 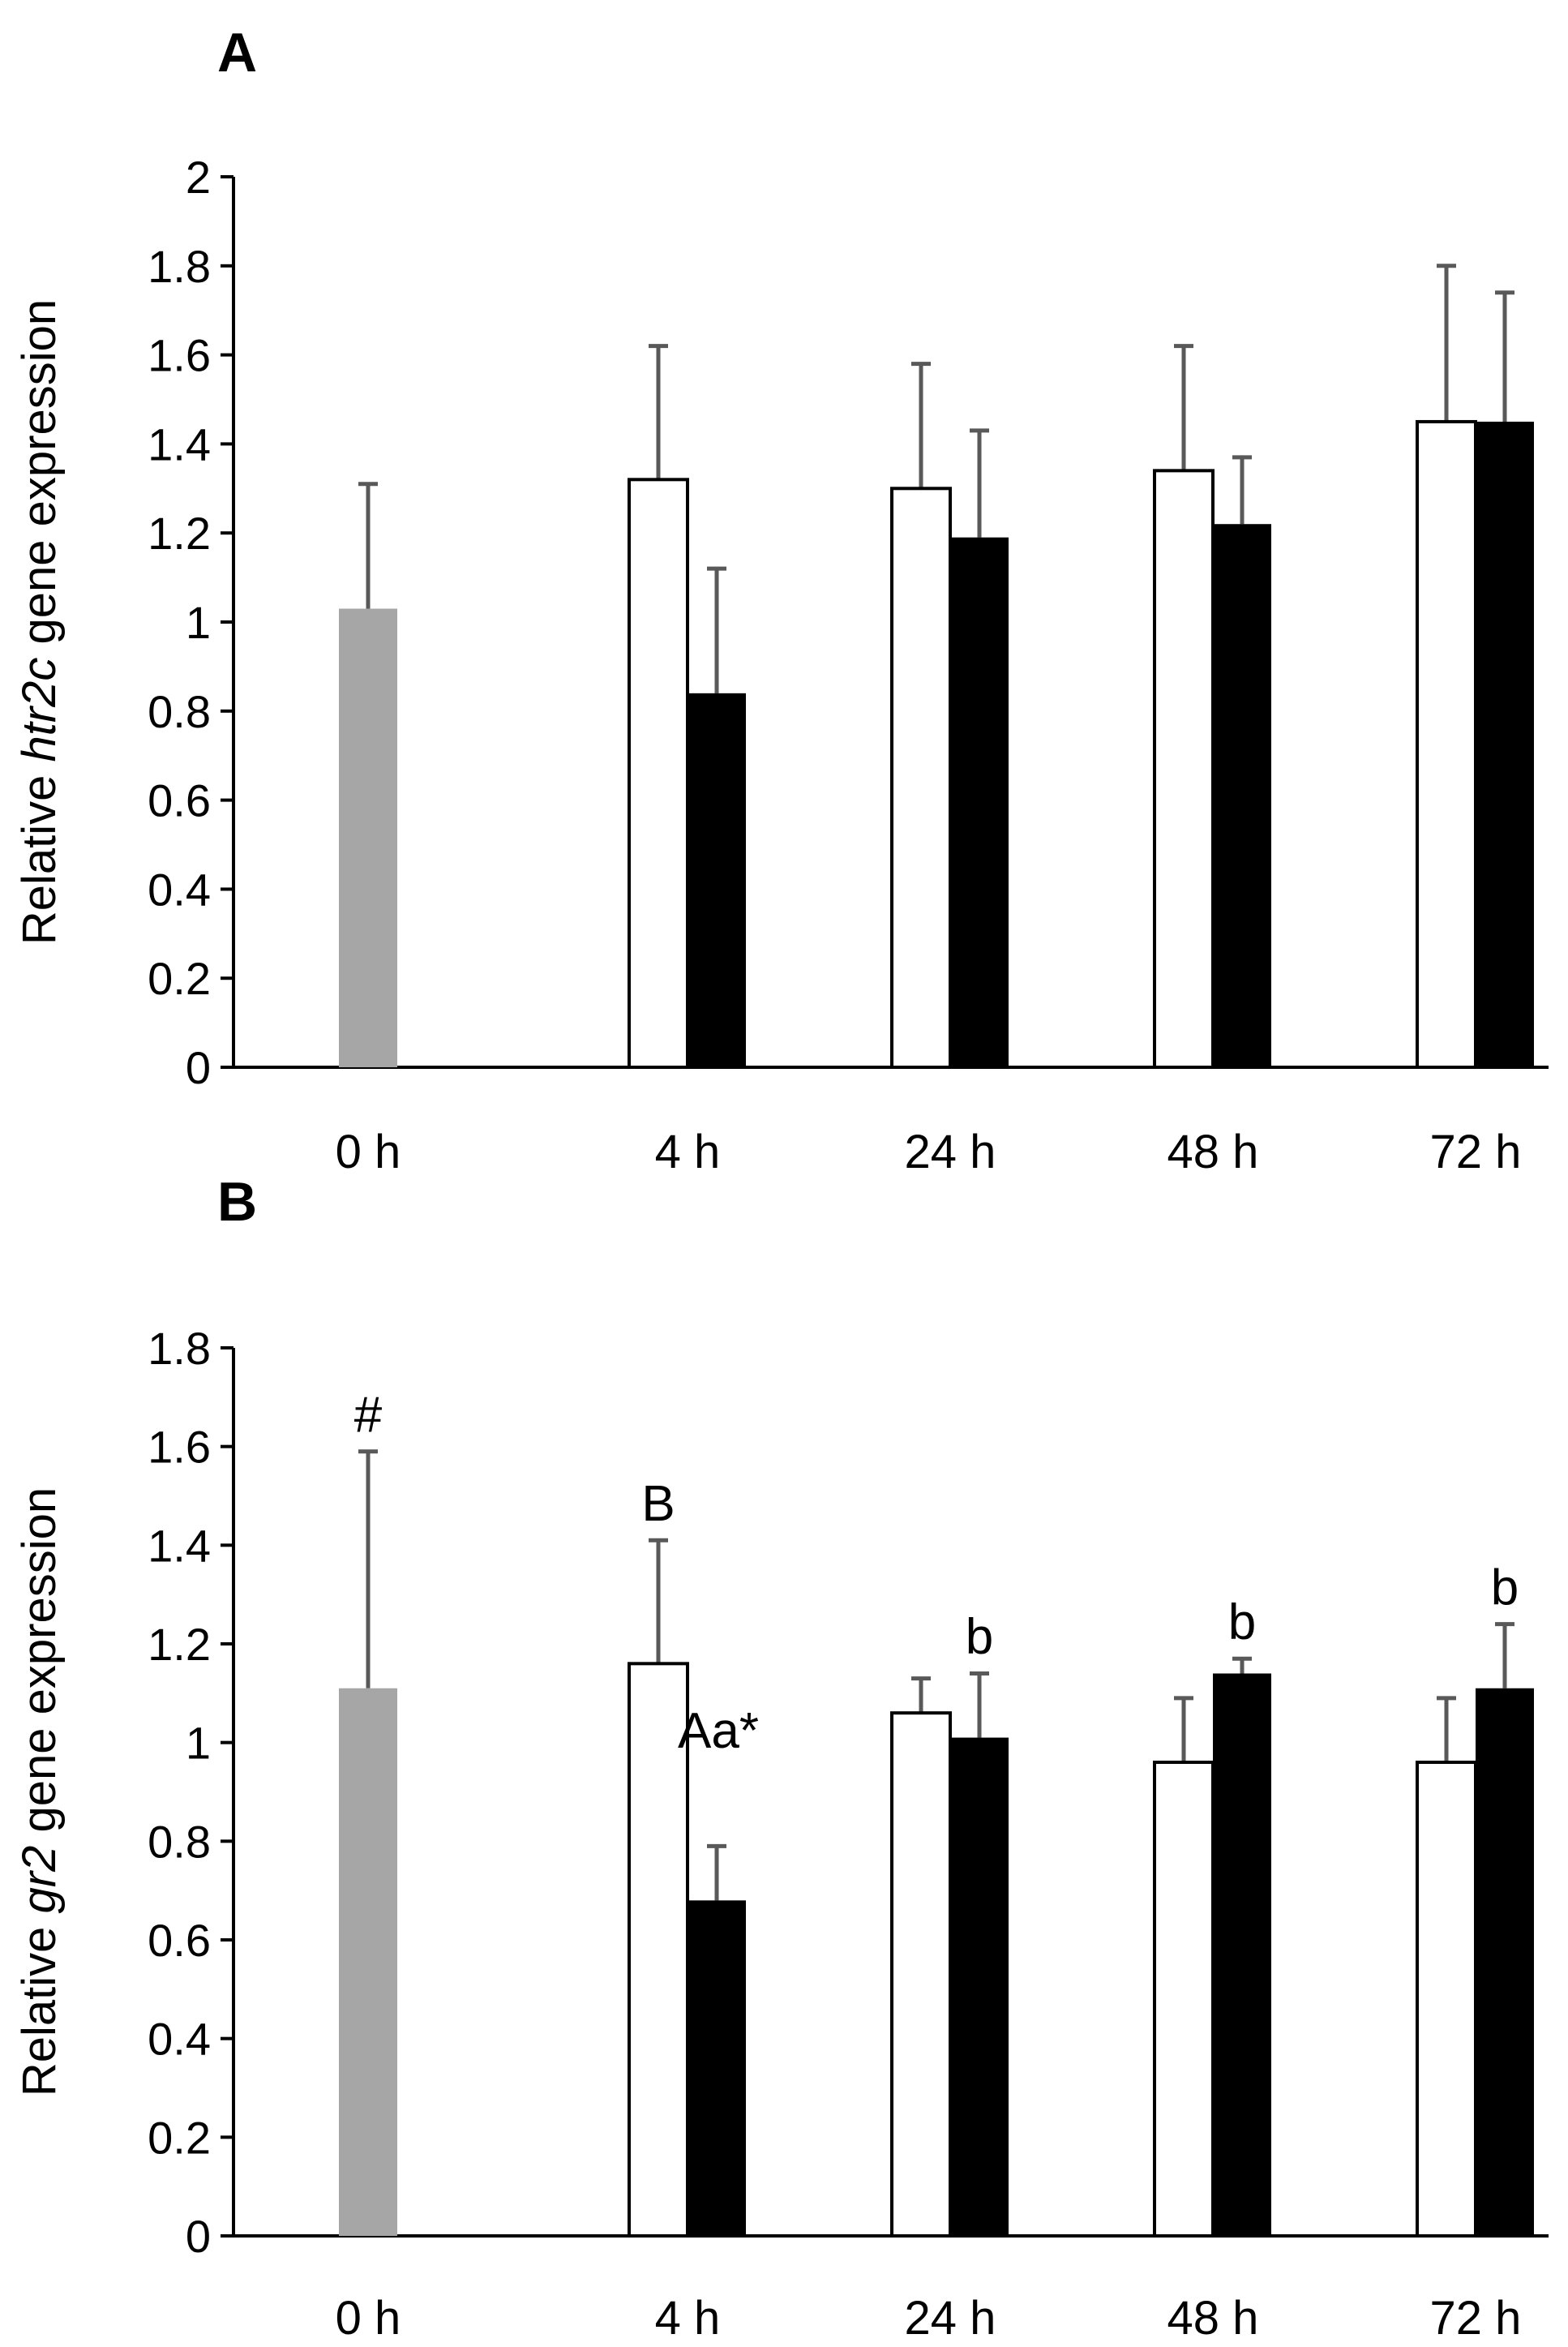 I want to click on panel-letter: B, so click(x=237, y=1202).